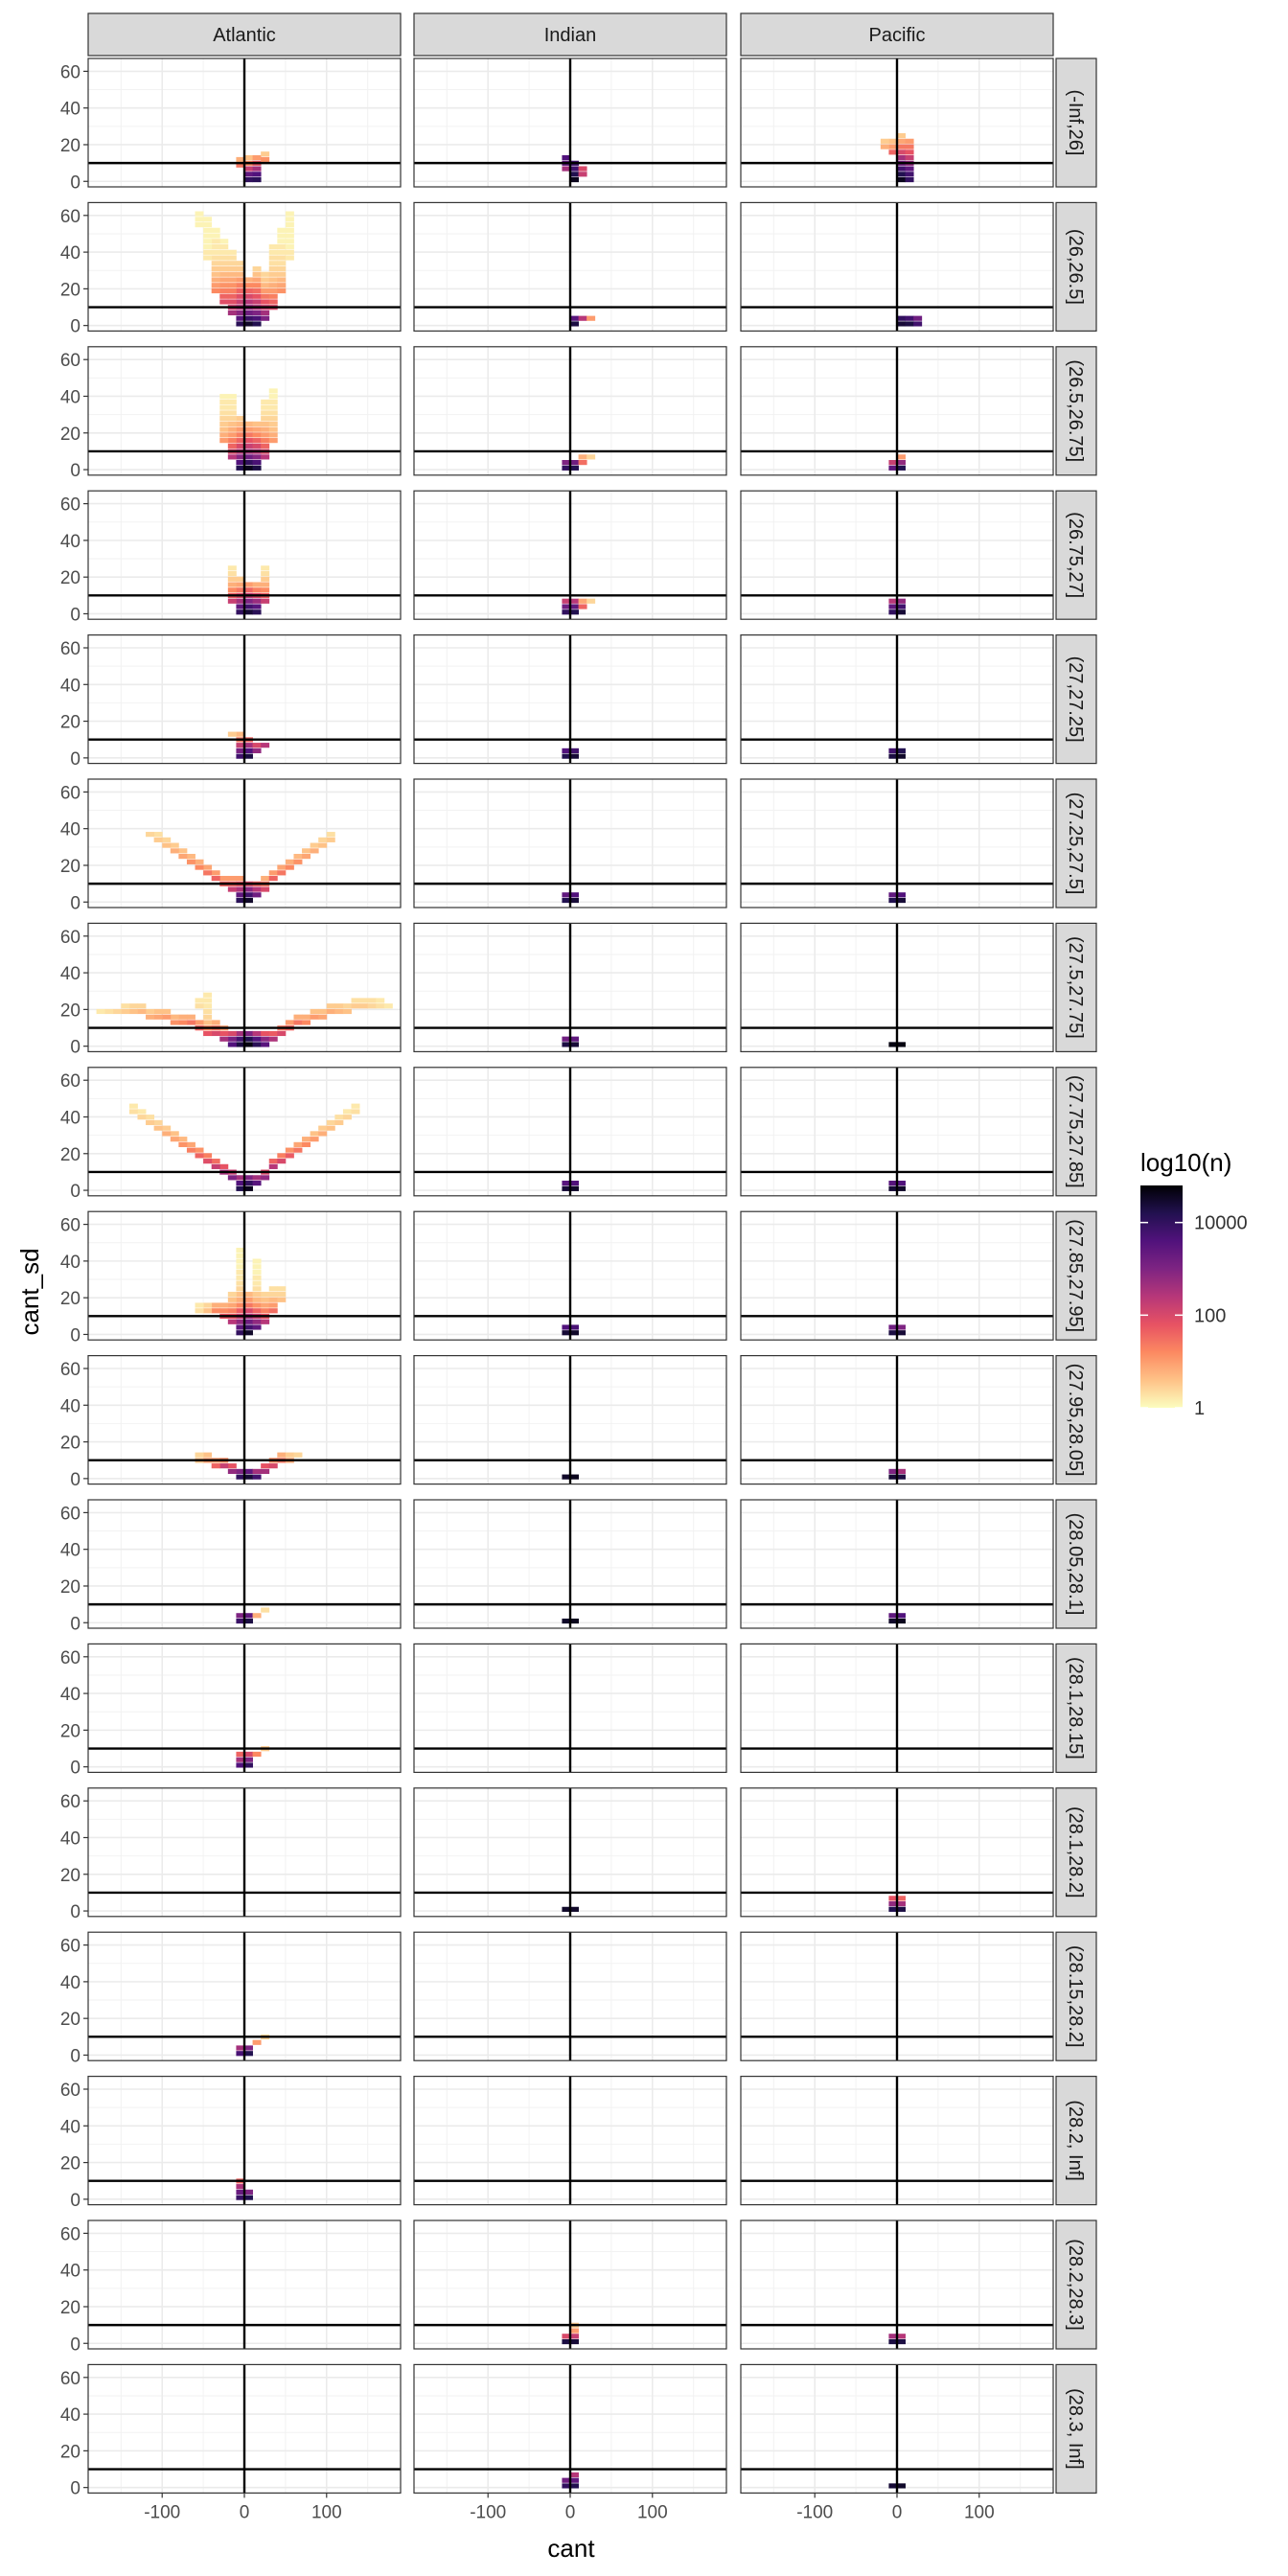  I want to click on legend-break-label: 10000, so click(1221, 1223).